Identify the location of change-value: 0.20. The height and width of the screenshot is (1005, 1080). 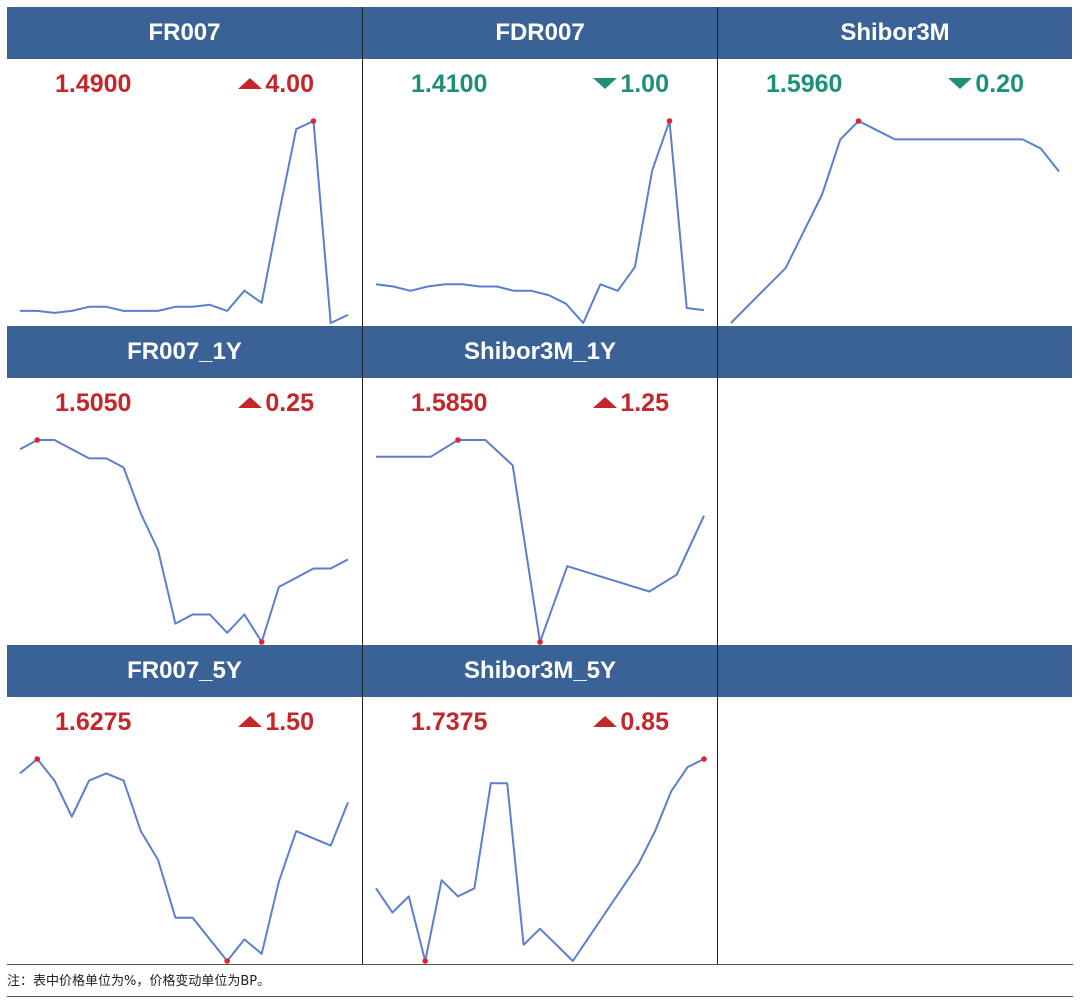
(999, 84).